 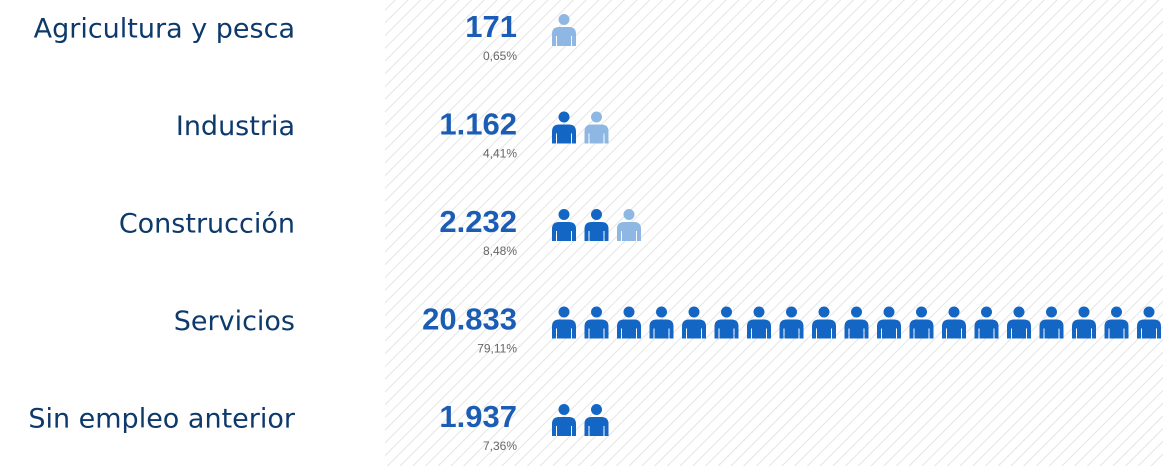 What do you see at coordinates (500, 154) in the screenshot?
I see `percentage-label: 4,41%` at bounding box center [500, 154].